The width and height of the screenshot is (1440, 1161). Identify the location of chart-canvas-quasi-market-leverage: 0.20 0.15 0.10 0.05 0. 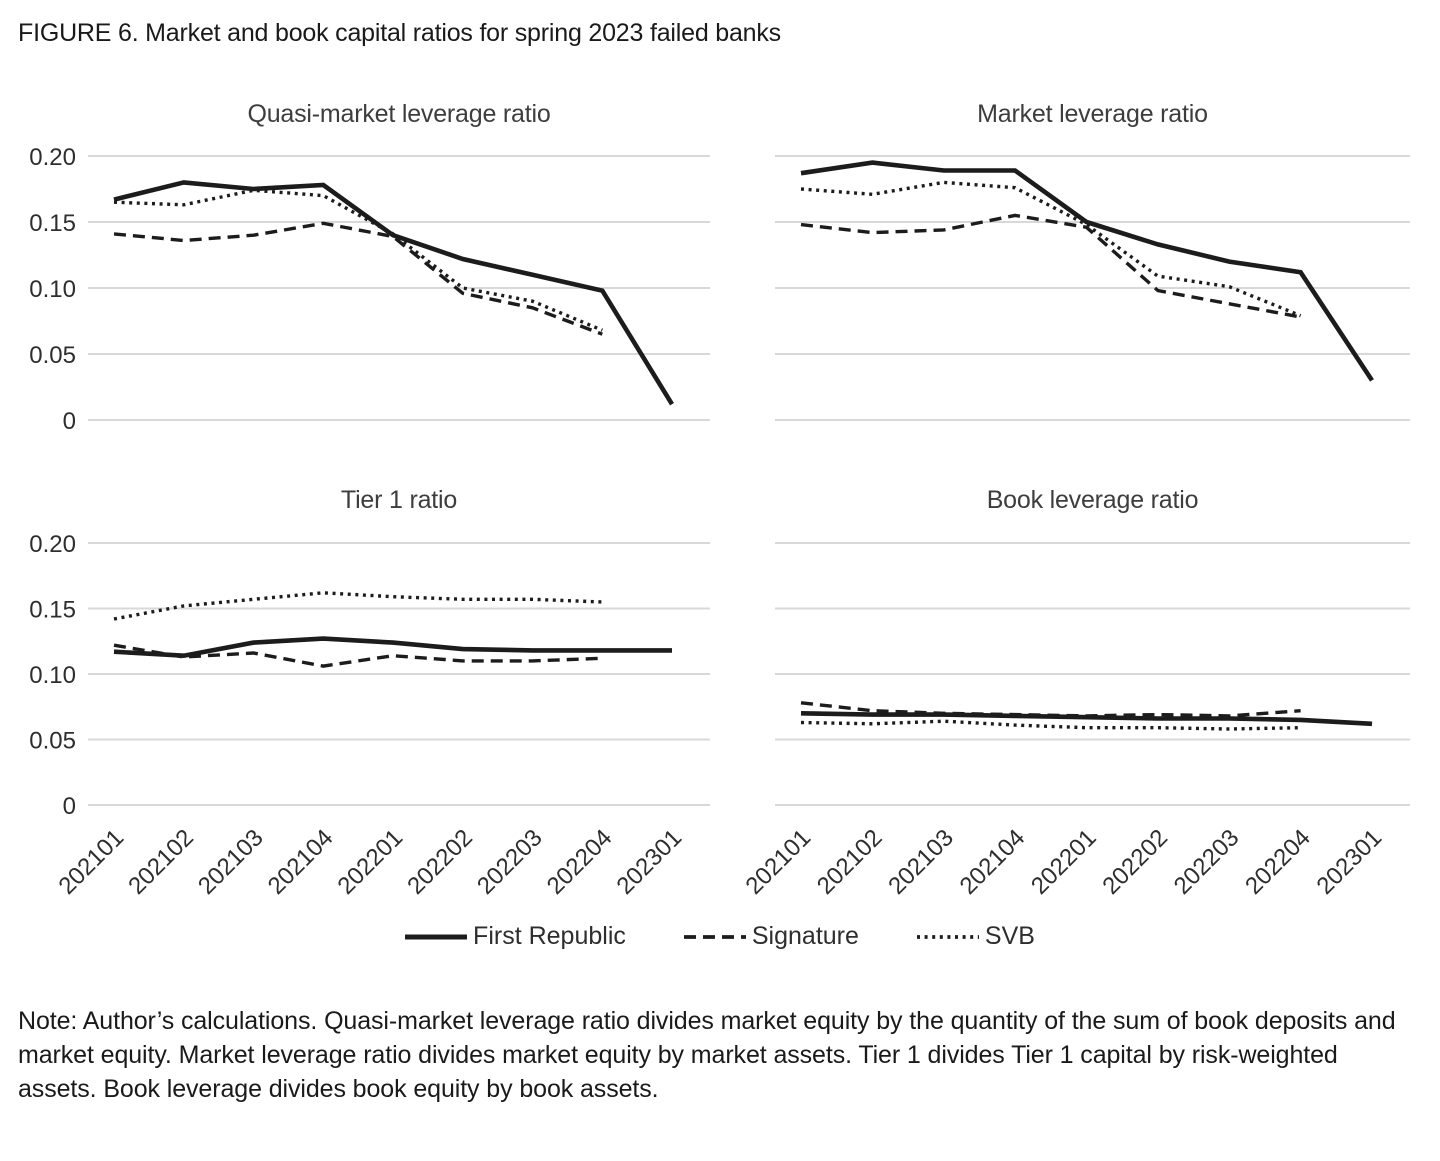
(369, 289).